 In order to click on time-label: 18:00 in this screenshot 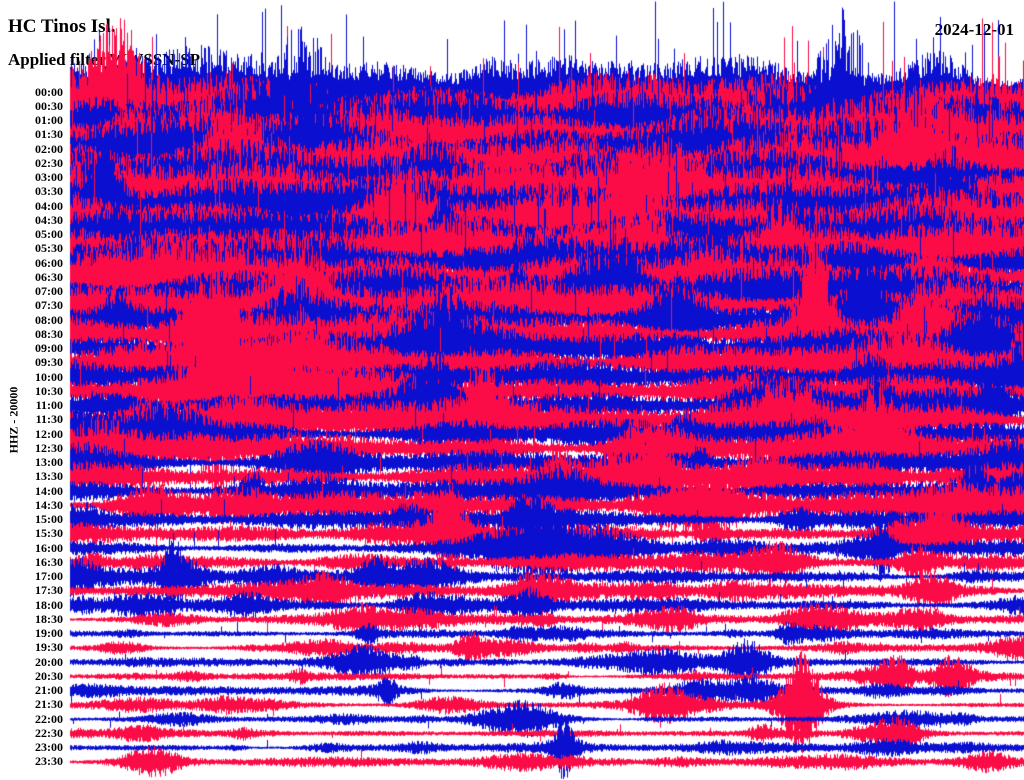, I will do `click(49, 604)`.